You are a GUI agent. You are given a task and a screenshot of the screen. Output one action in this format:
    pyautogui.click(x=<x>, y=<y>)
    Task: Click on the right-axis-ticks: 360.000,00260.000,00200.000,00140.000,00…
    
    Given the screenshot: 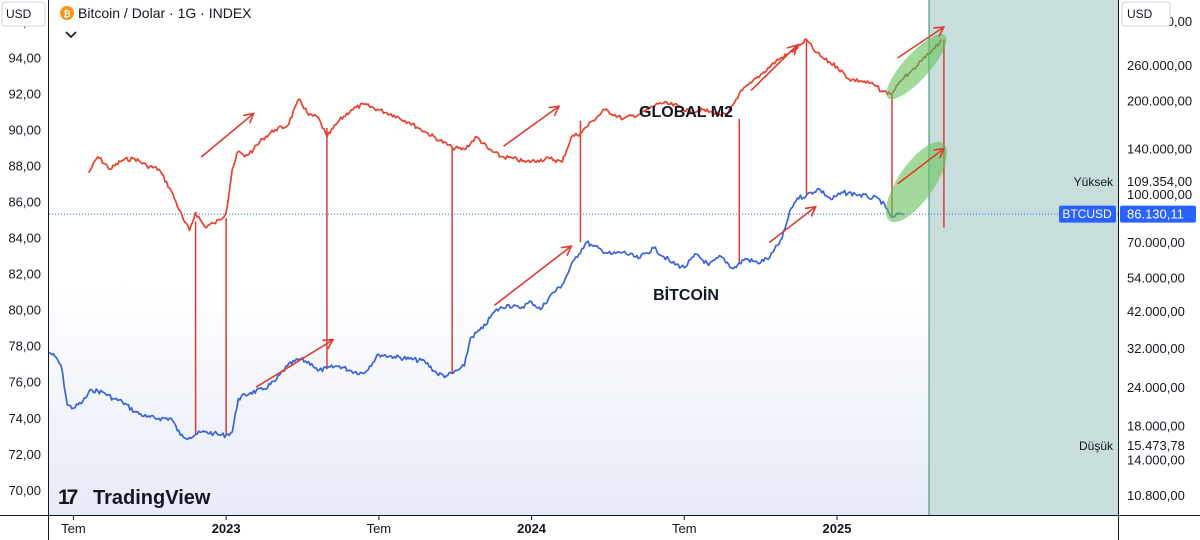 What is the action you would take?
    pyautogui.click(x=1159, y=258)
    